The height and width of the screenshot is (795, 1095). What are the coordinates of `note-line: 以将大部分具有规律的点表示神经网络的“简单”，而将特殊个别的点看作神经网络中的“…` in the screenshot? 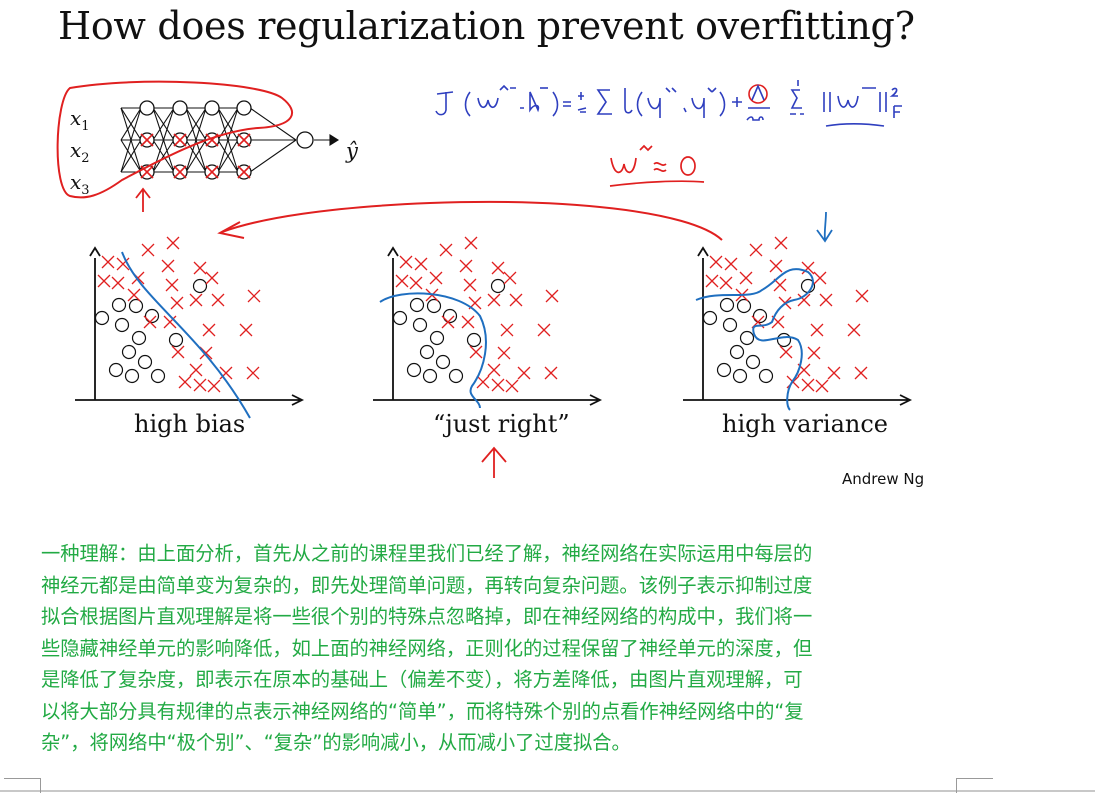 It's located at (422, 711).